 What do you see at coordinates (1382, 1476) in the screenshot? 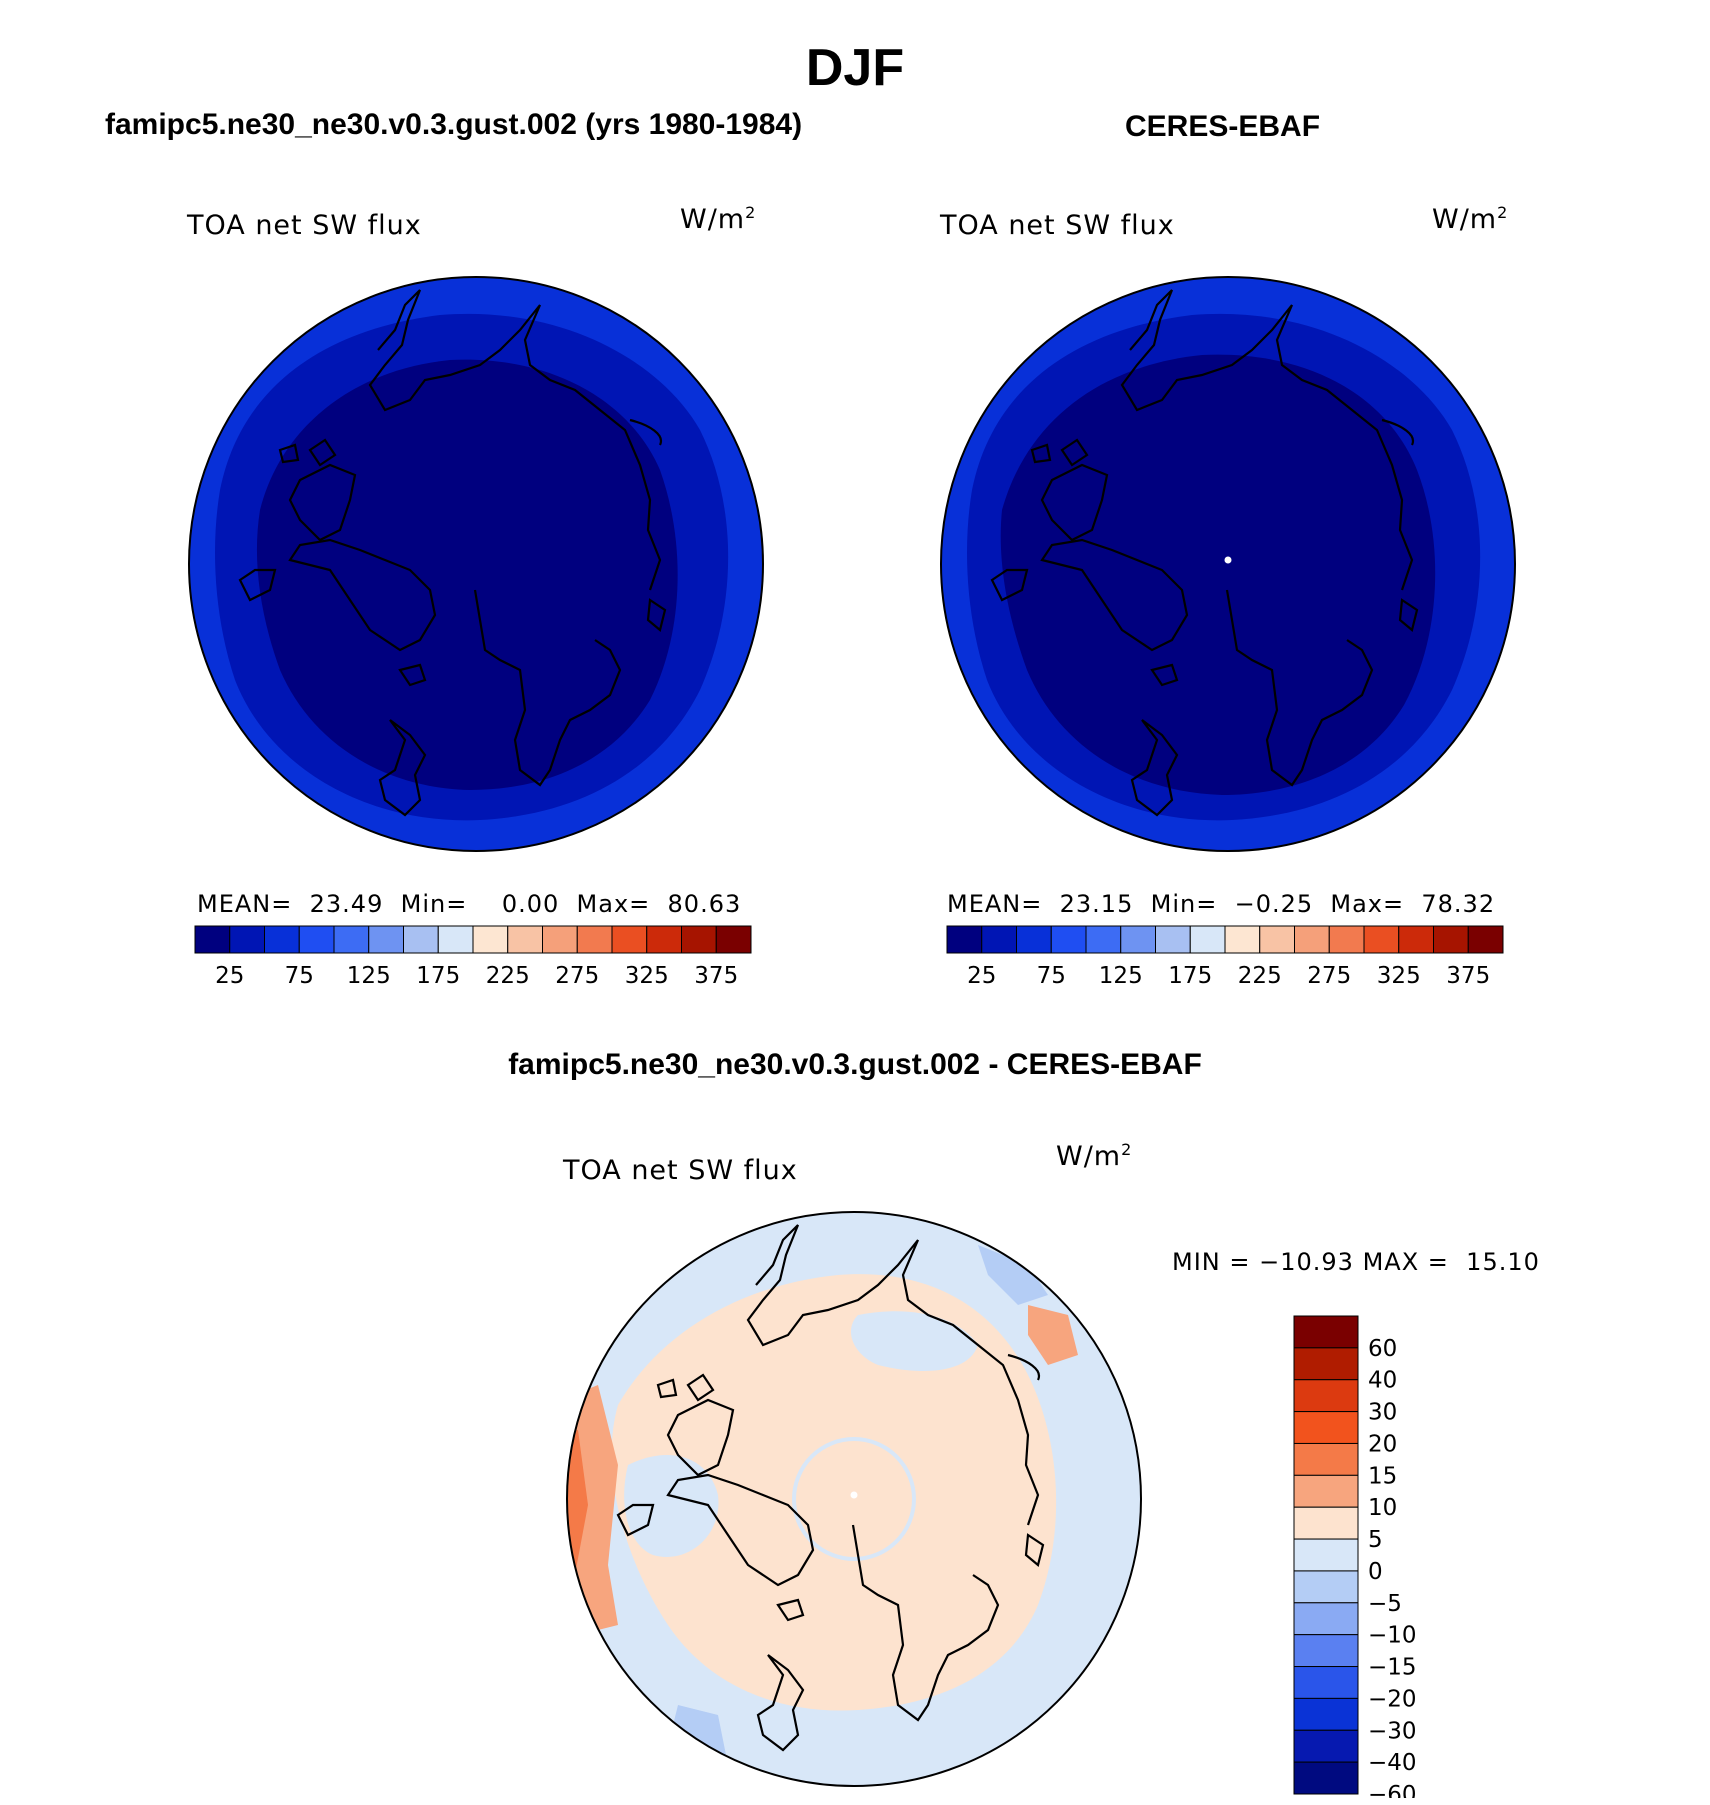
I see `diff-colorbar-tick-label: 15` at bounding box center [1382, 1476].